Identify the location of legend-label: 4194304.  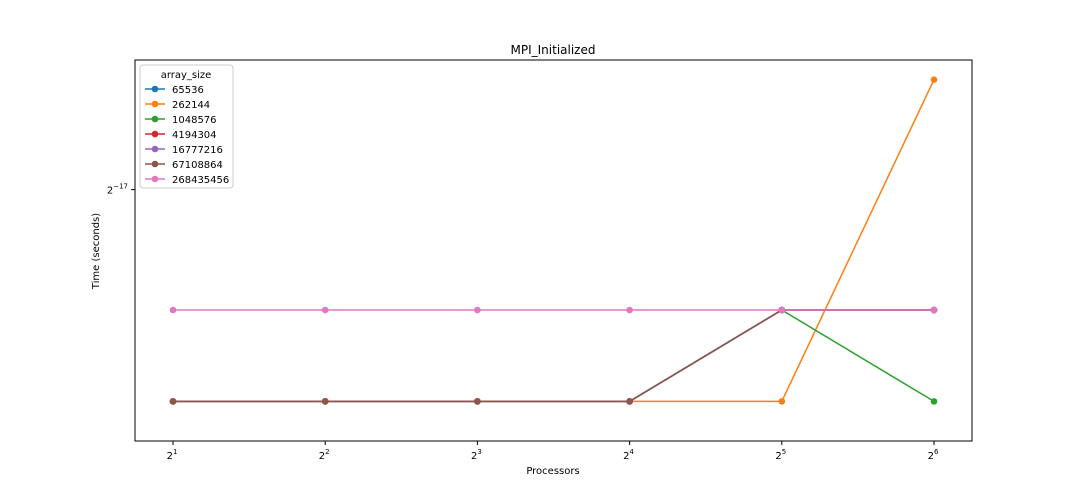
(194, 135).